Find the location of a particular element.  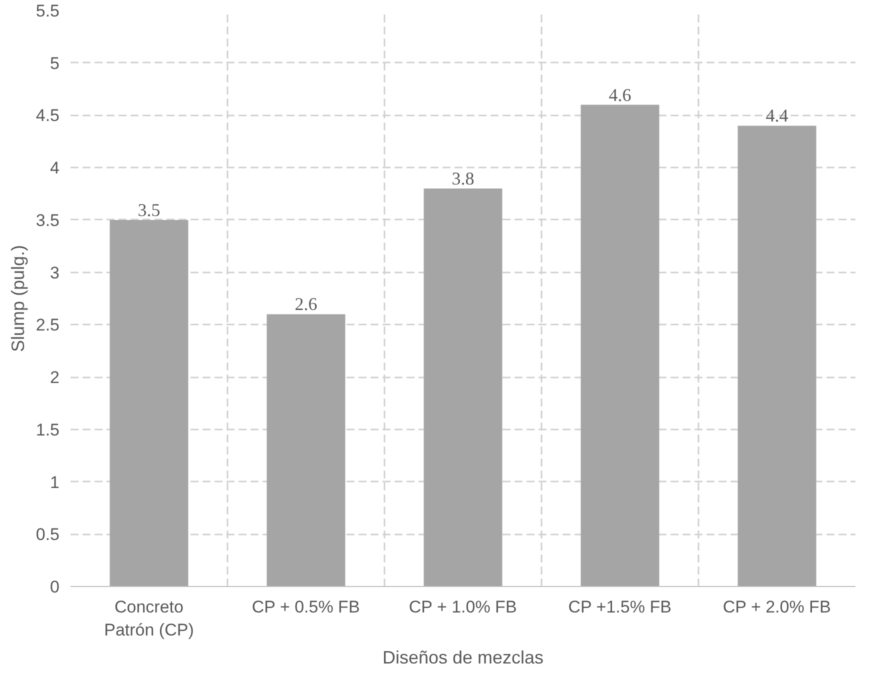

y-tick-label: 5.5 is located at coordinates (48, 11).